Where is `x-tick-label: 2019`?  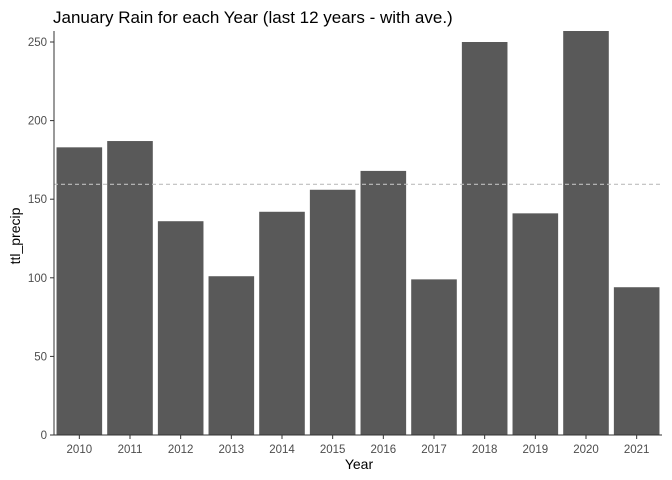 x-tick-label: 2019 is located at coordinates (536, 450).